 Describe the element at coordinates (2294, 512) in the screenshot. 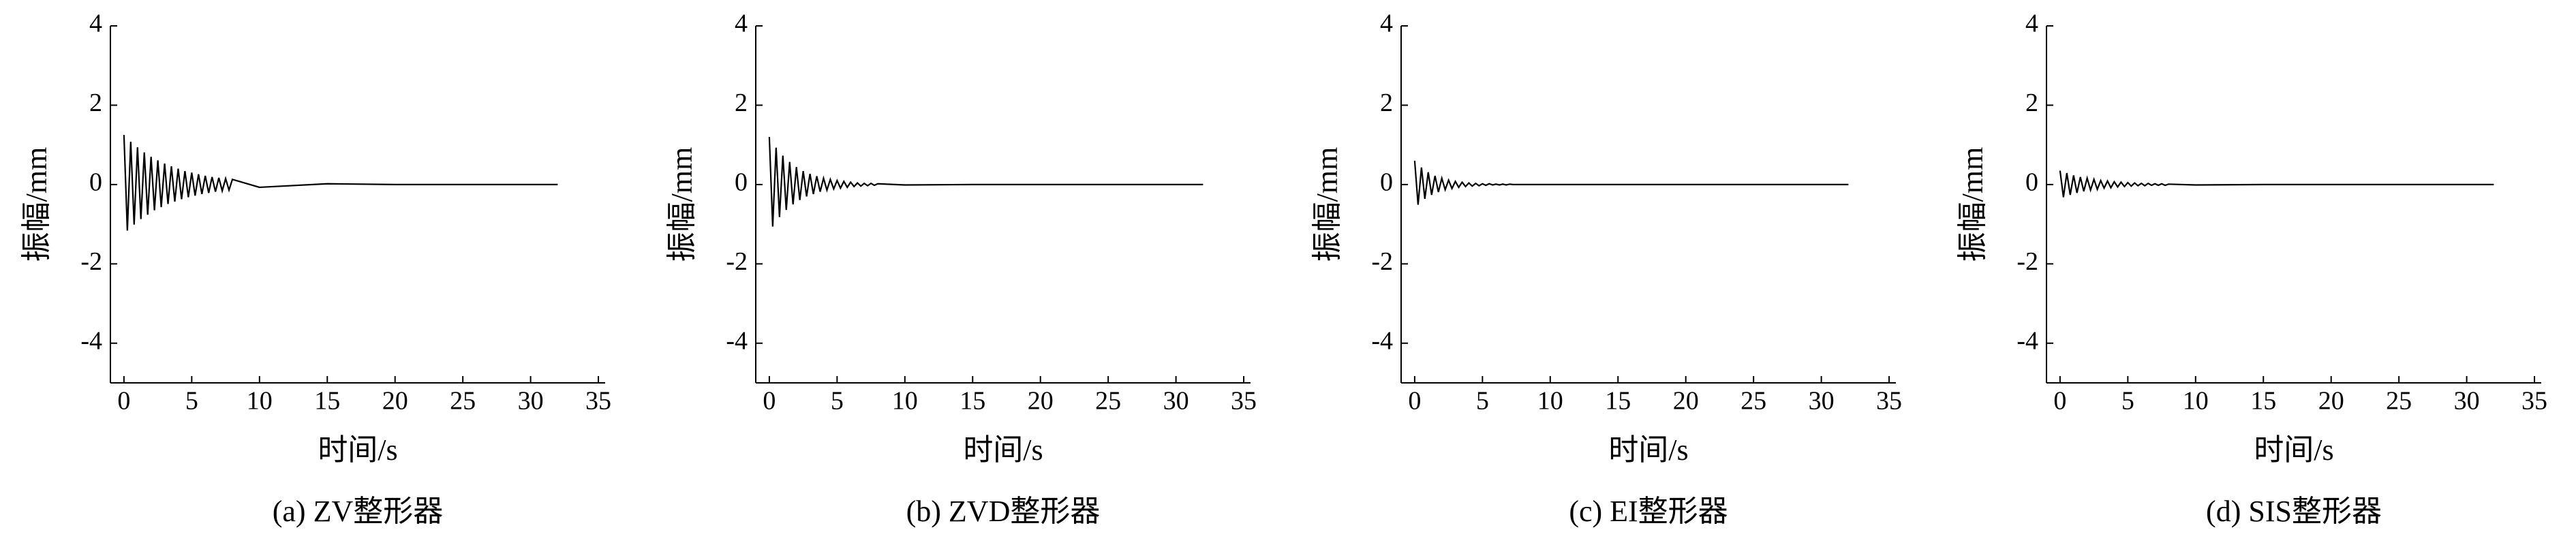

I see `caption: (d) SIS整形器` at that location.